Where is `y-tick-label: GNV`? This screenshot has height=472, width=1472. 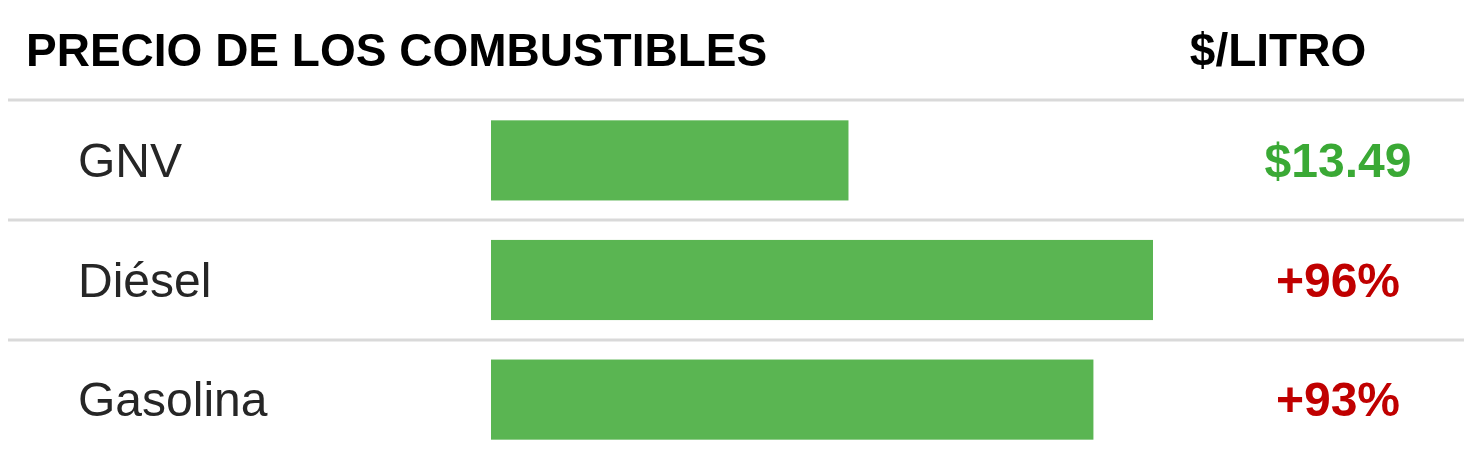 y-tick-label: GNV is located at coordinates (130, 160).